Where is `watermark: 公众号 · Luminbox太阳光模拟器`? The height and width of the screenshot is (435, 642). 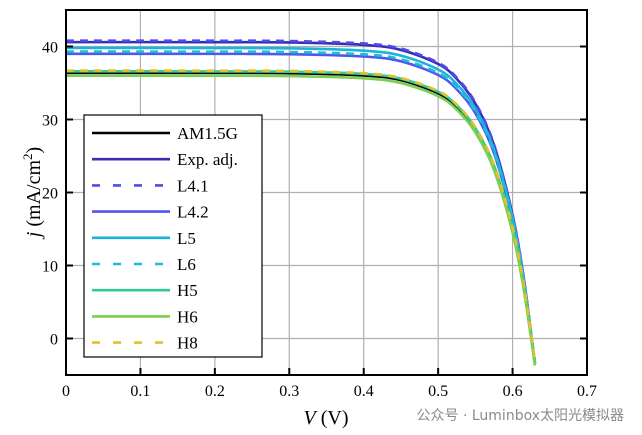
watermark: 公众号 · Luminbox太阳光模拟器 is located at coordinates (520, 416).